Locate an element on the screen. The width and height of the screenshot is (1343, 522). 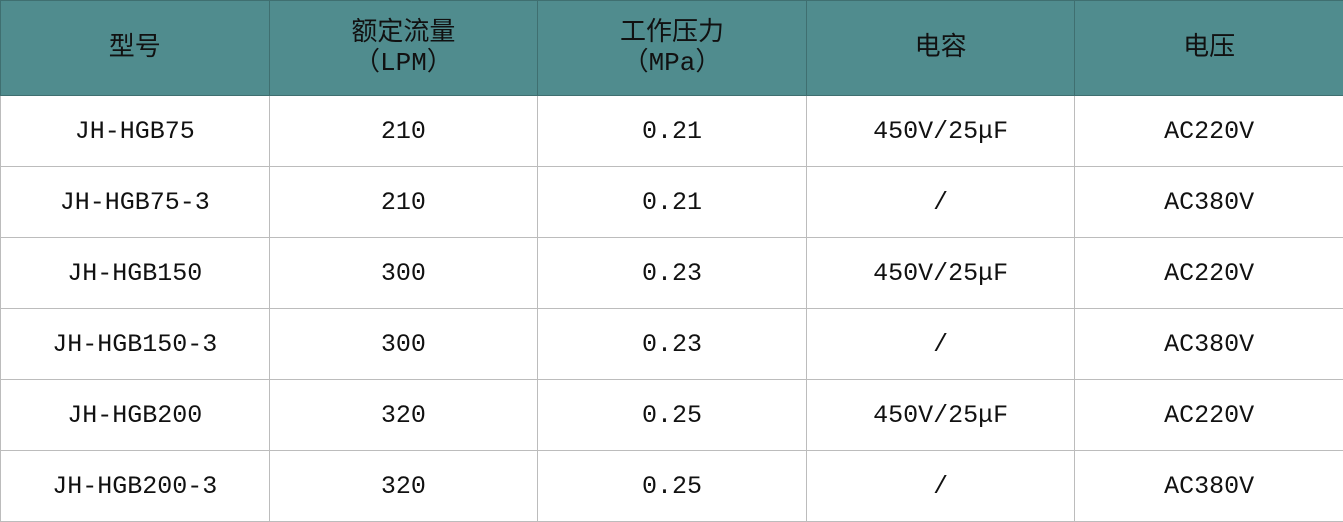
header-unit: （MPa） is located at coordinates (672, 63).